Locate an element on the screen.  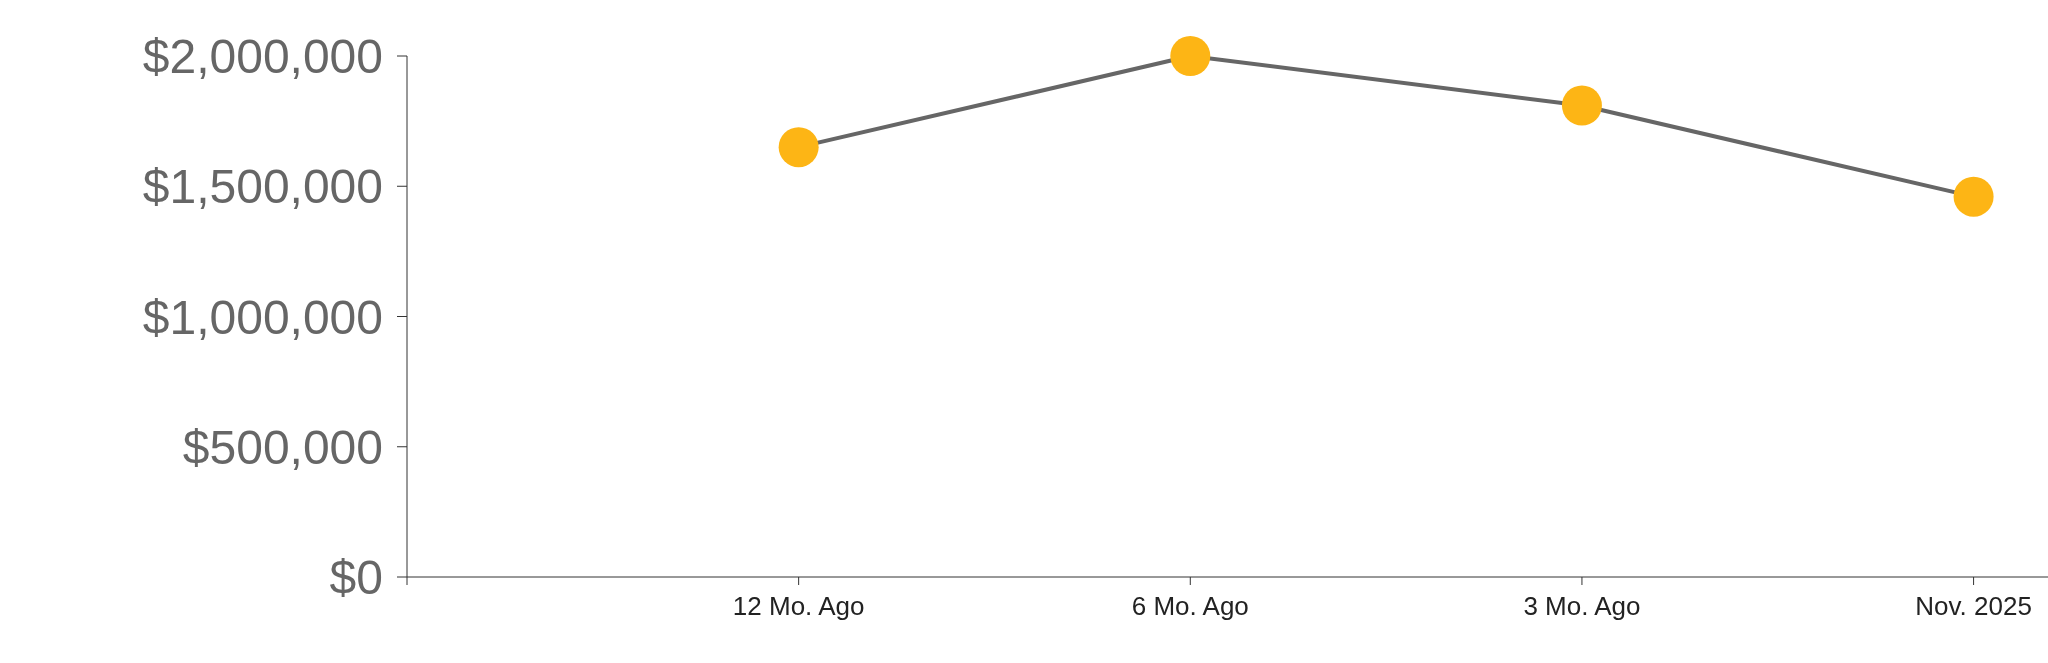
x-tick-label: Nov. 2025 is located at coordinates (1973, 606).